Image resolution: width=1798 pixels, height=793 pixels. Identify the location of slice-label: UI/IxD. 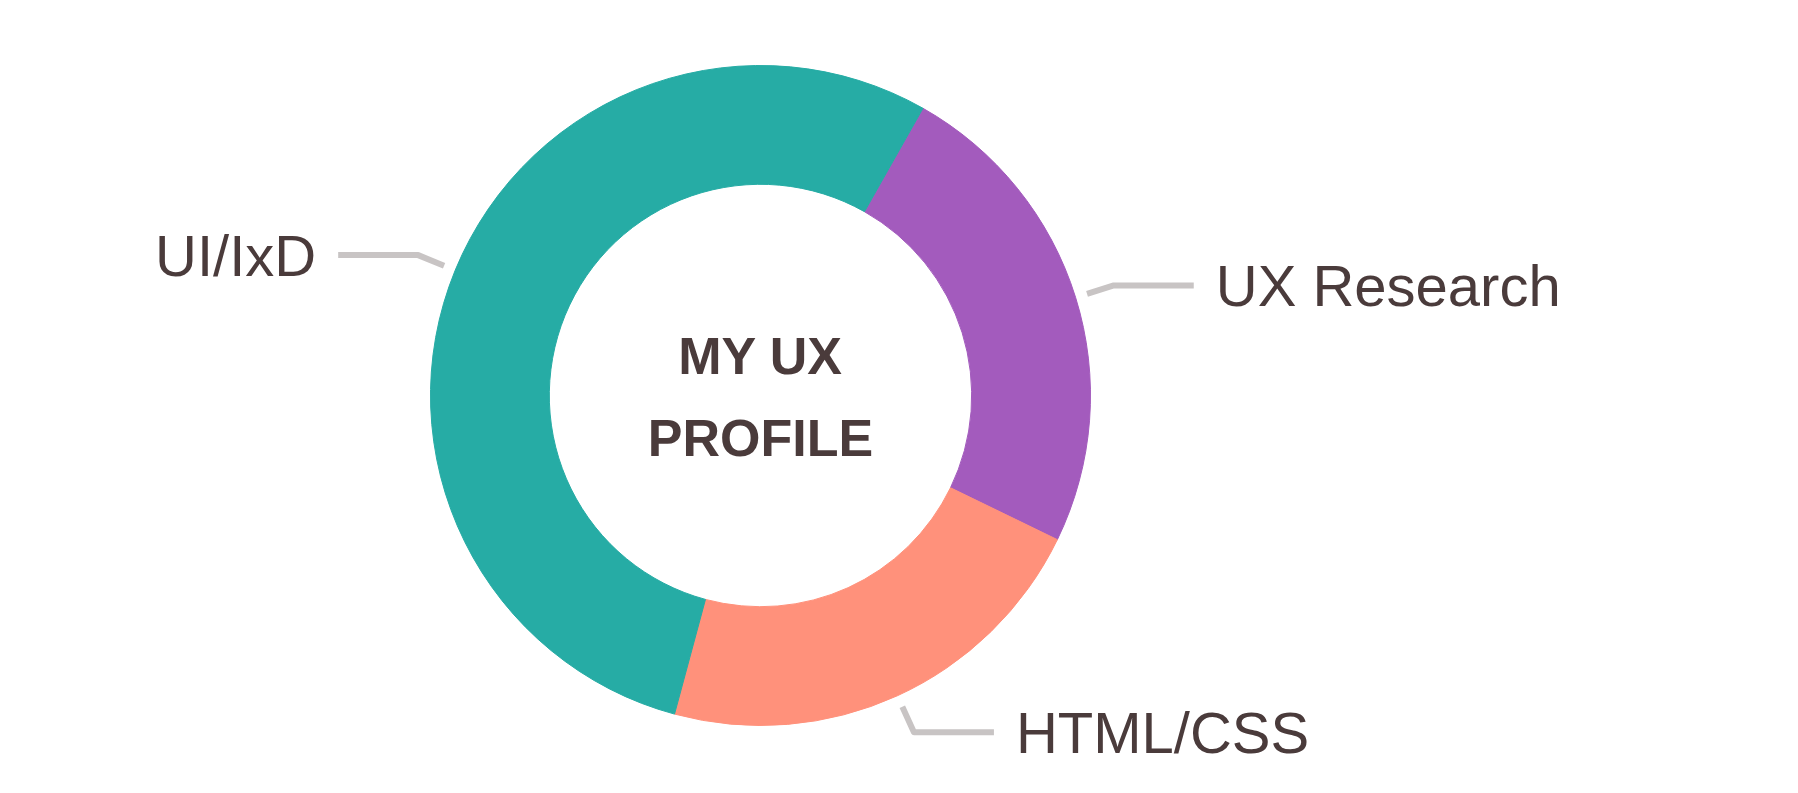
(236, 255).